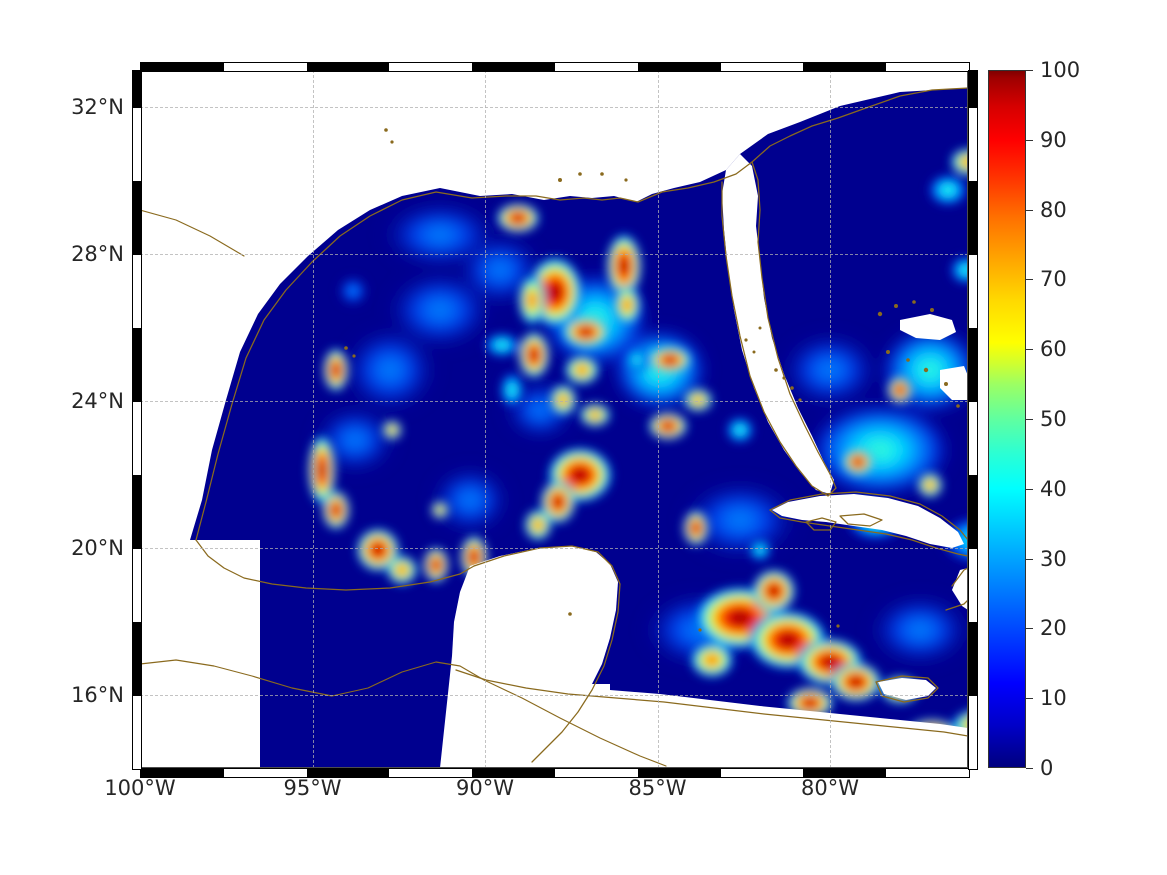 The height and width of the screenshot is (875, 1167). What do you see at coordinates (1053, 558) in the screenshot?
I see `colorbar-label-30: 30` at bounding box center [1053, 558].